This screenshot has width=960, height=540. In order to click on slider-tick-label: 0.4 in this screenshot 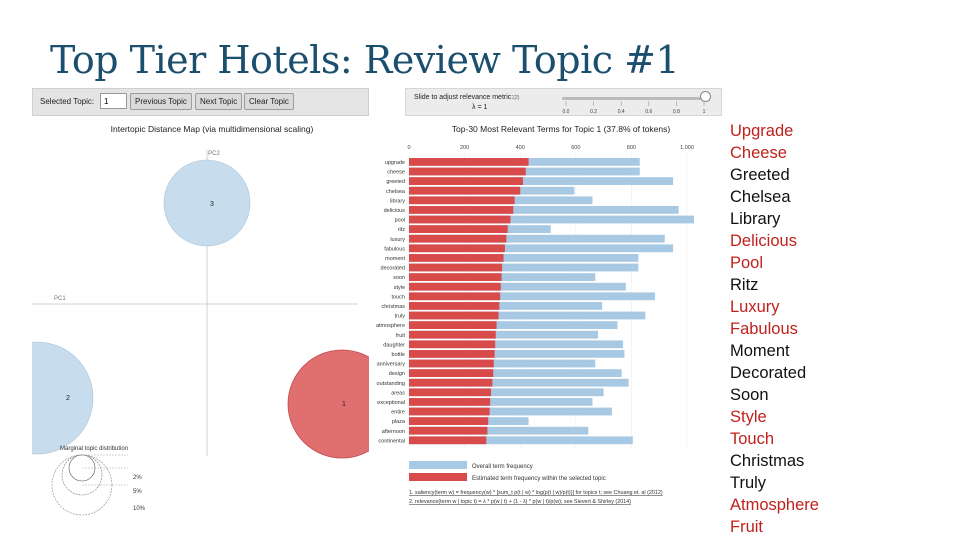, I will do `click(621, 112)`.